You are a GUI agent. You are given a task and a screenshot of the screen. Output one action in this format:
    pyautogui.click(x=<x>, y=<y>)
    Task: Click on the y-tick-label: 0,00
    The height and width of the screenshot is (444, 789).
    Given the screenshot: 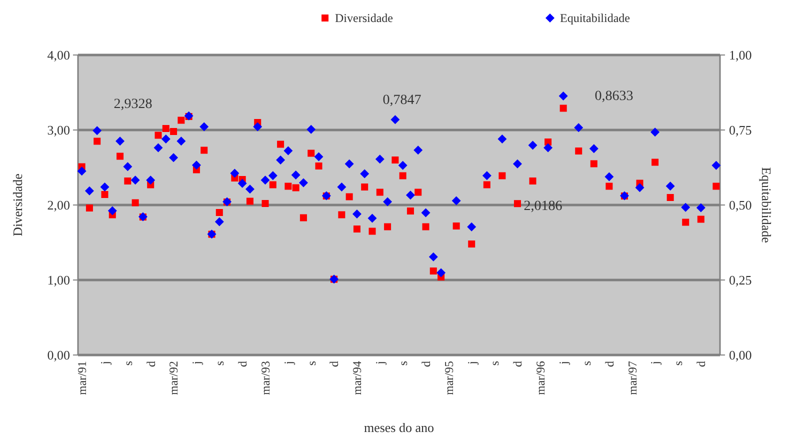 What is the action you would take?
    pyautogui.click(x=58, y=355)
    